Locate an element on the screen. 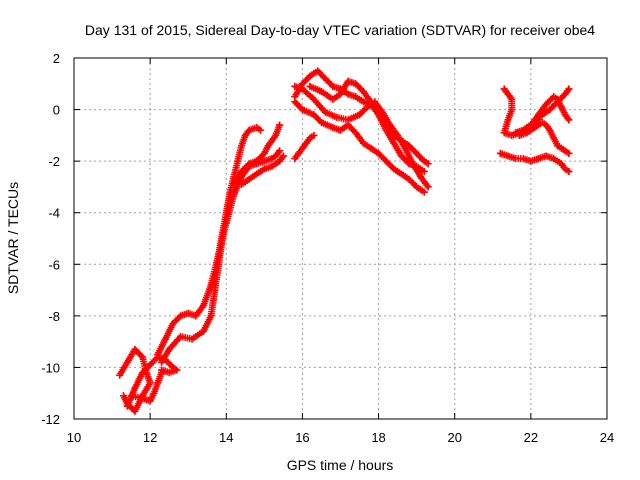 This screenshot has width=640, height=480. y-tick-label: -4 is located at coordinates (54, 213).